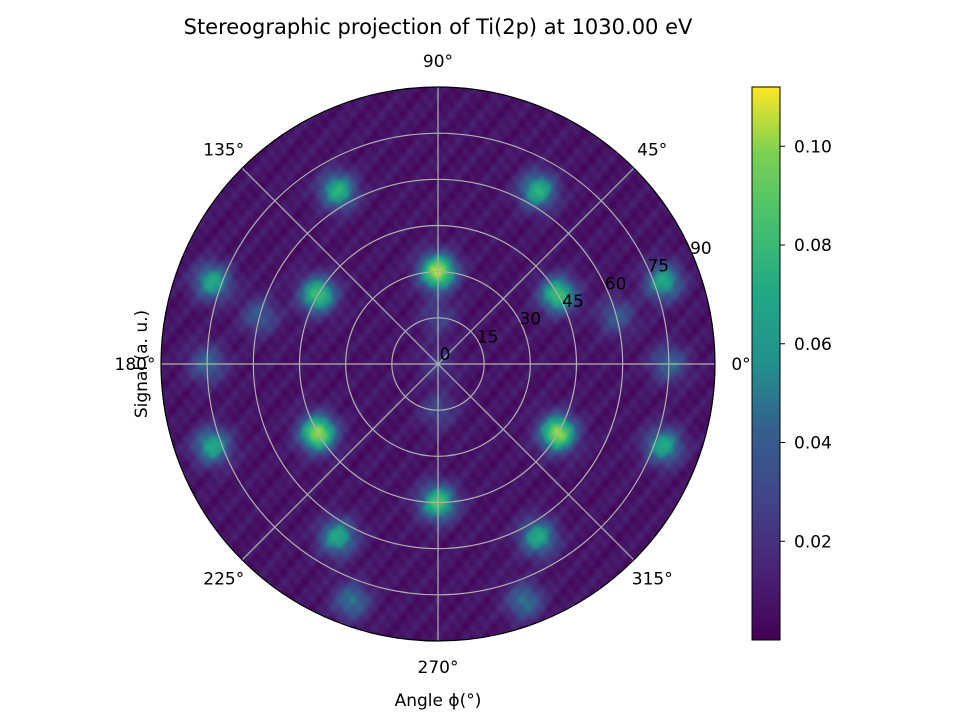  I want to click on colorbar-ticks: 0.02 0.04 0.06 0.08 0.10, so click(806, 344).